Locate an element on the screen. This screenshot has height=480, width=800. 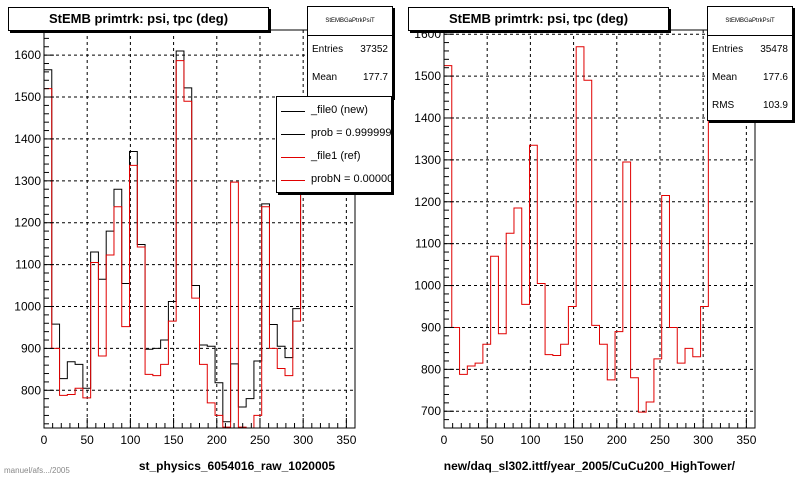
chart1-x-tick-label: 250 is located at coordinates (260, 440).